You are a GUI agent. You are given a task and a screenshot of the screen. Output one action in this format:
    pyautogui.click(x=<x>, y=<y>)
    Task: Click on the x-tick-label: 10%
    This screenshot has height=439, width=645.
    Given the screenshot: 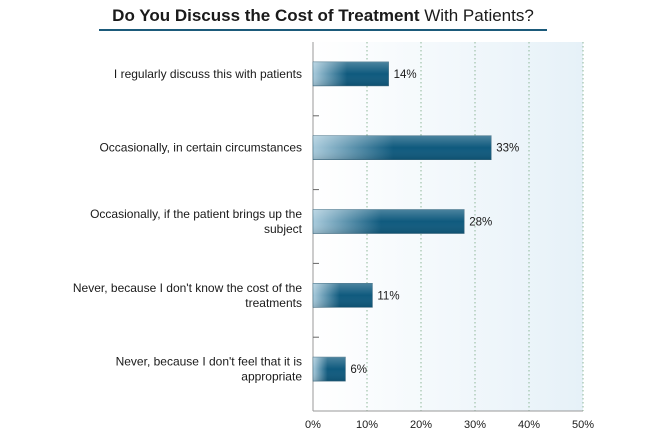 What is the action you would take?
    pyautogui.click(x=367, y=425)
    